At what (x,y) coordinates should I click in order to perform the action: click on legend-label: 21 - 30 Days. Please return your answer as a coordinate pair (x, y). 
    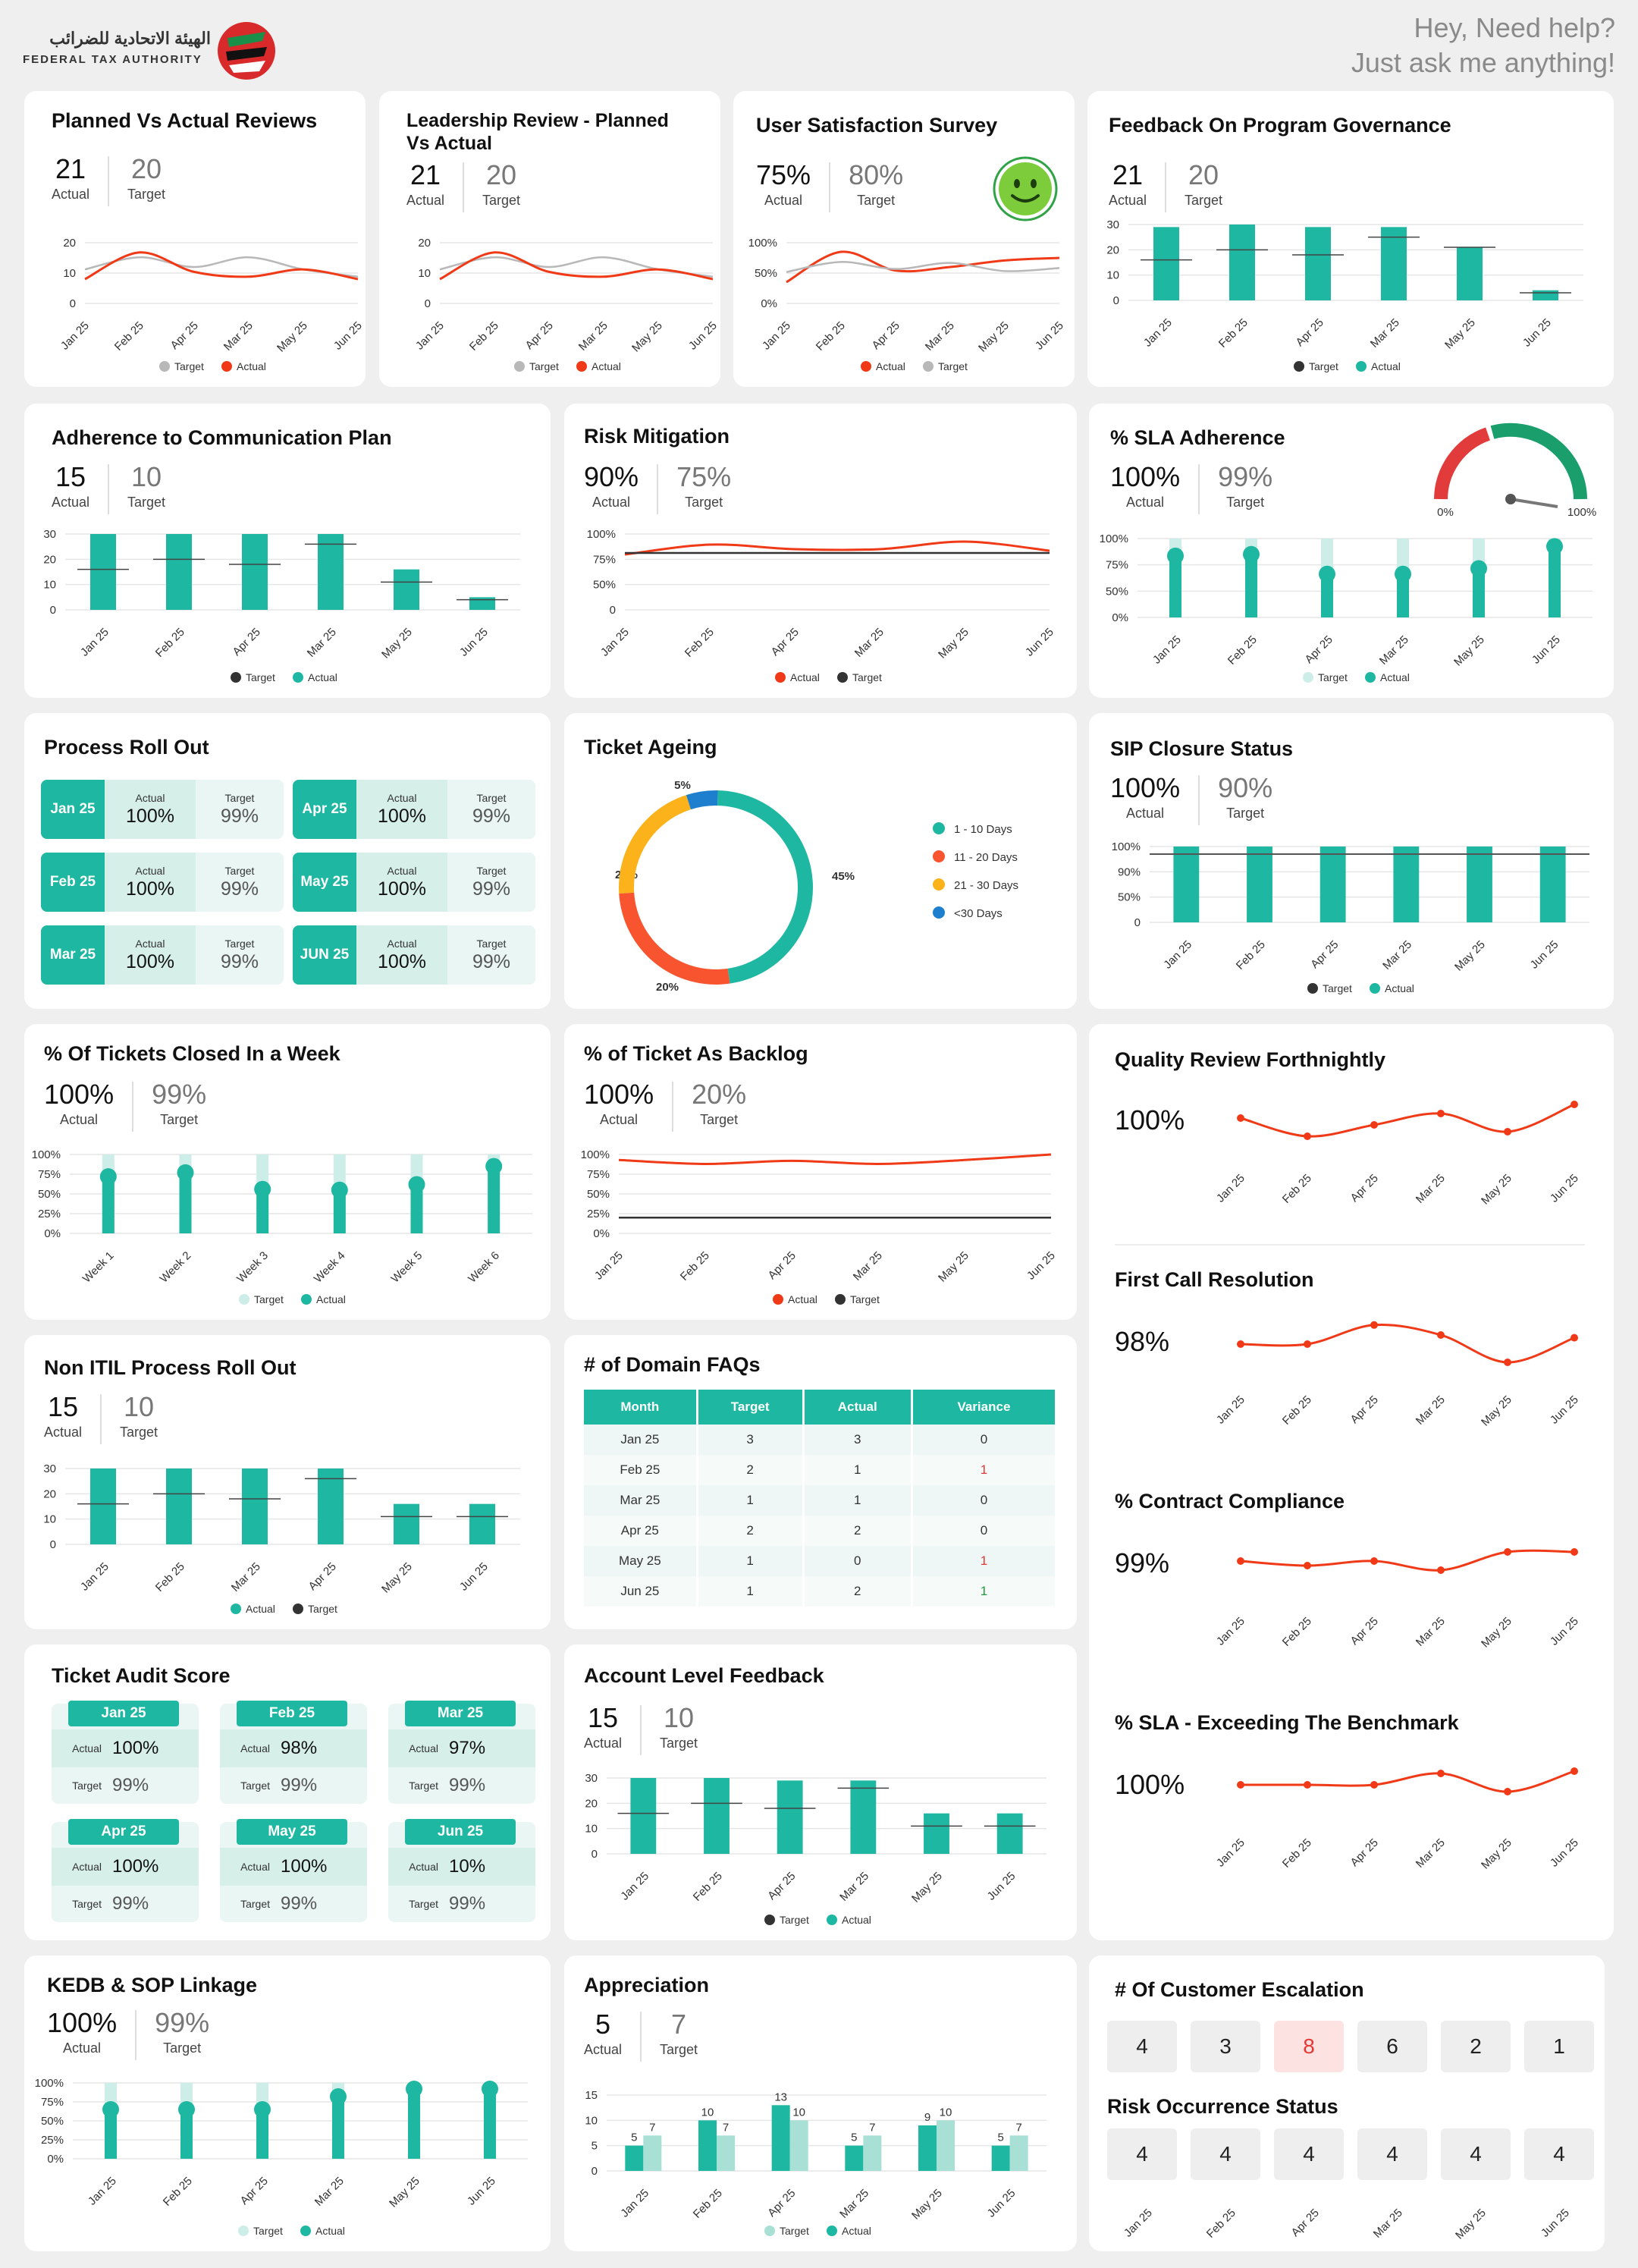
    Looking at the image, I should click on (986, 886).